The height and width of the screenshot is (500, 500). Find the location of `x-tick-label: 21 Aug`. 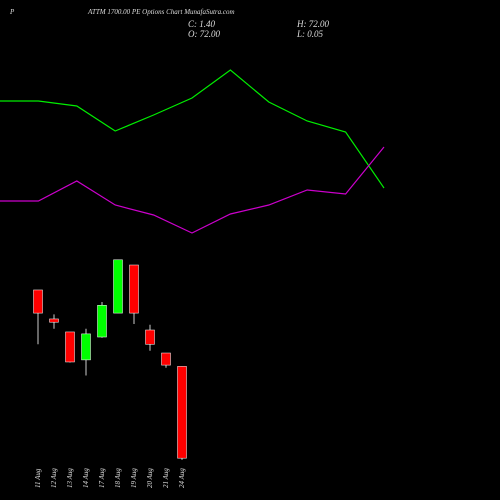

x-tick-label: 21 Aug is located at coordinates (166, 478).